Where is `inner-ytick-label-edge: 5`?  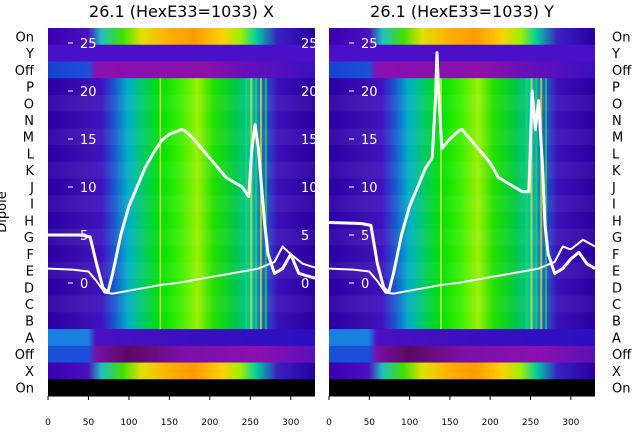
inner-ytick-label-edge: 5 is located at coordinates (305, 236).